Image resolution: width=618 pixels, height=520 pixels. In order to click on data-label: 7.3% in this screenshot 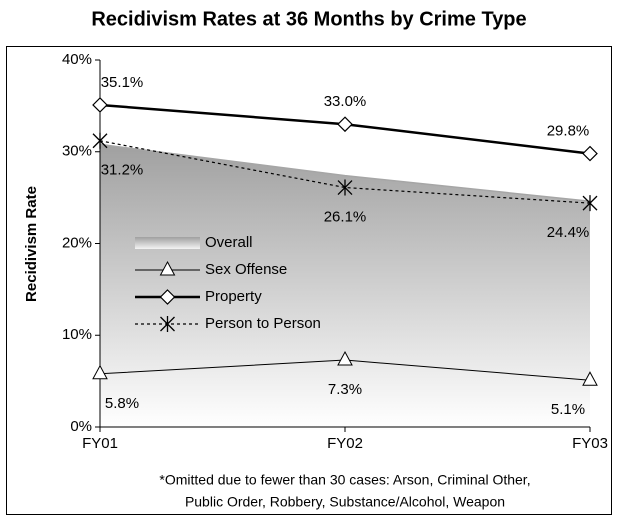, I will do `click(345, 389)`.